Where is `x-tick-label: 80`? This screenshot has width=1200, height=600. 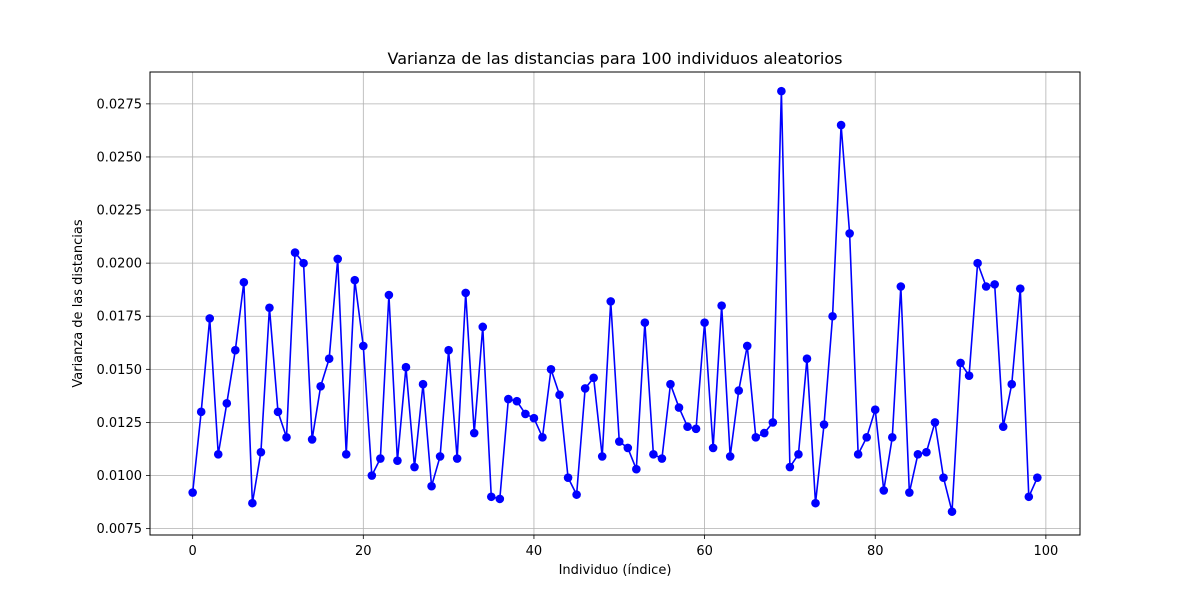
x-tick-label: 80 is located at coordinates (875, 551).